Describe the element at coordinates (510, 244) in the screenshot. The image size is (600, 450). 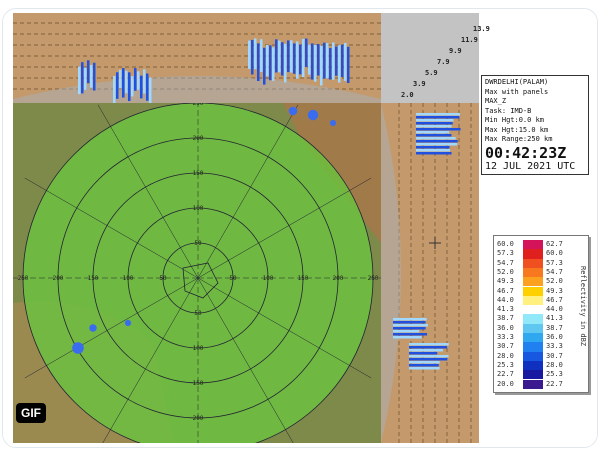
I see `legend-low: 60.0` at that location.